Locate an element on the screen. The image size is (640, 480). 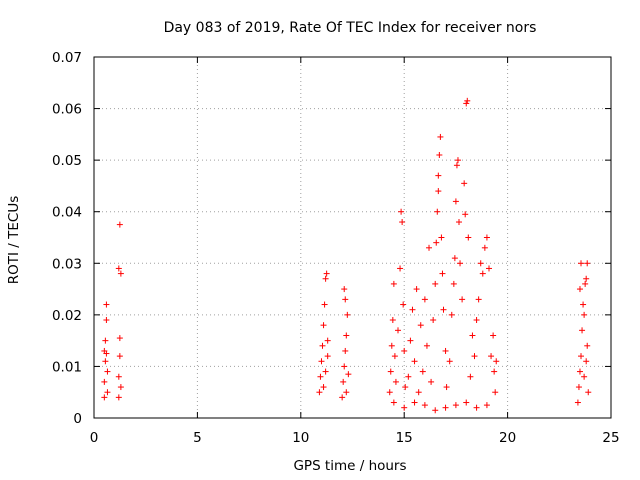
x-tick-label: 25 is located at coordinates (610, 438).